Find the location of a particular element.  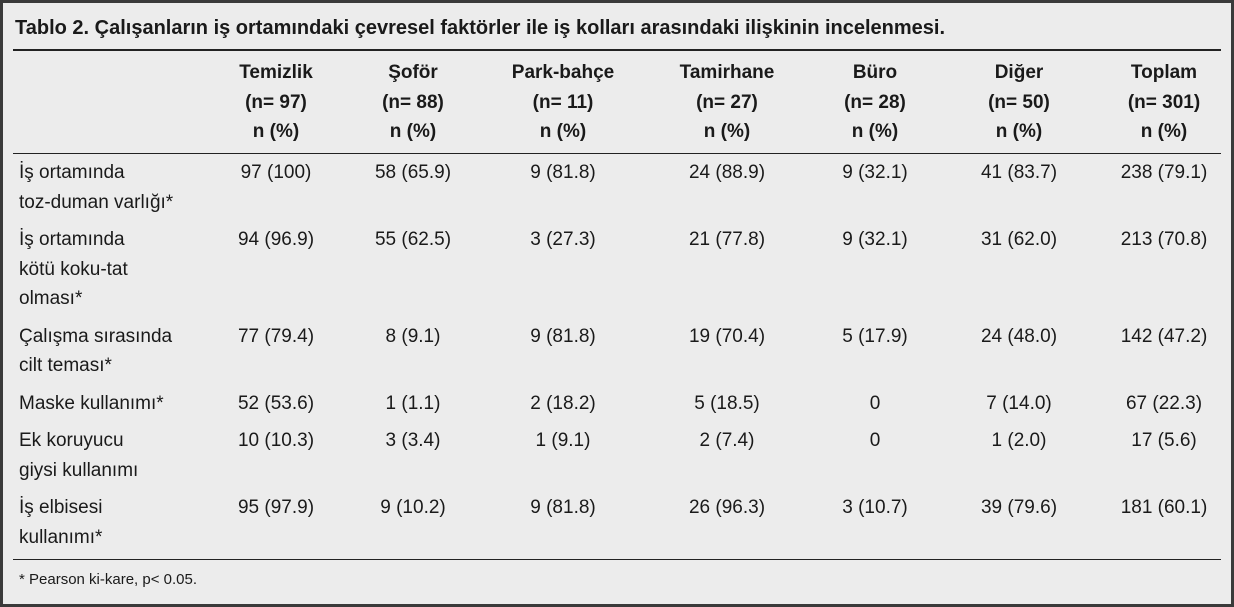

cell: 52 (53.6) is located at coordinates (276, 403).